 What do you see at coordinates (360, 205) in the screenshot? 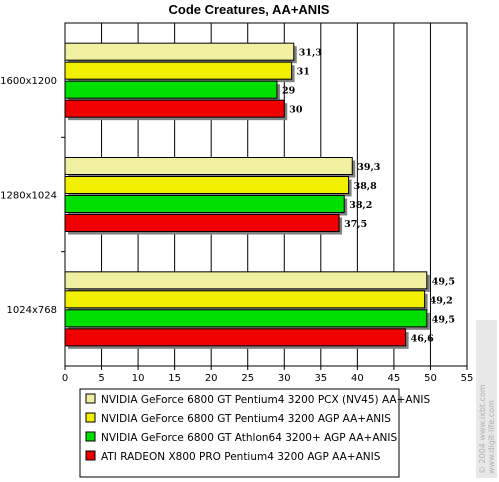
I see `data-label: 38,2` at bounding box center [360, 205].